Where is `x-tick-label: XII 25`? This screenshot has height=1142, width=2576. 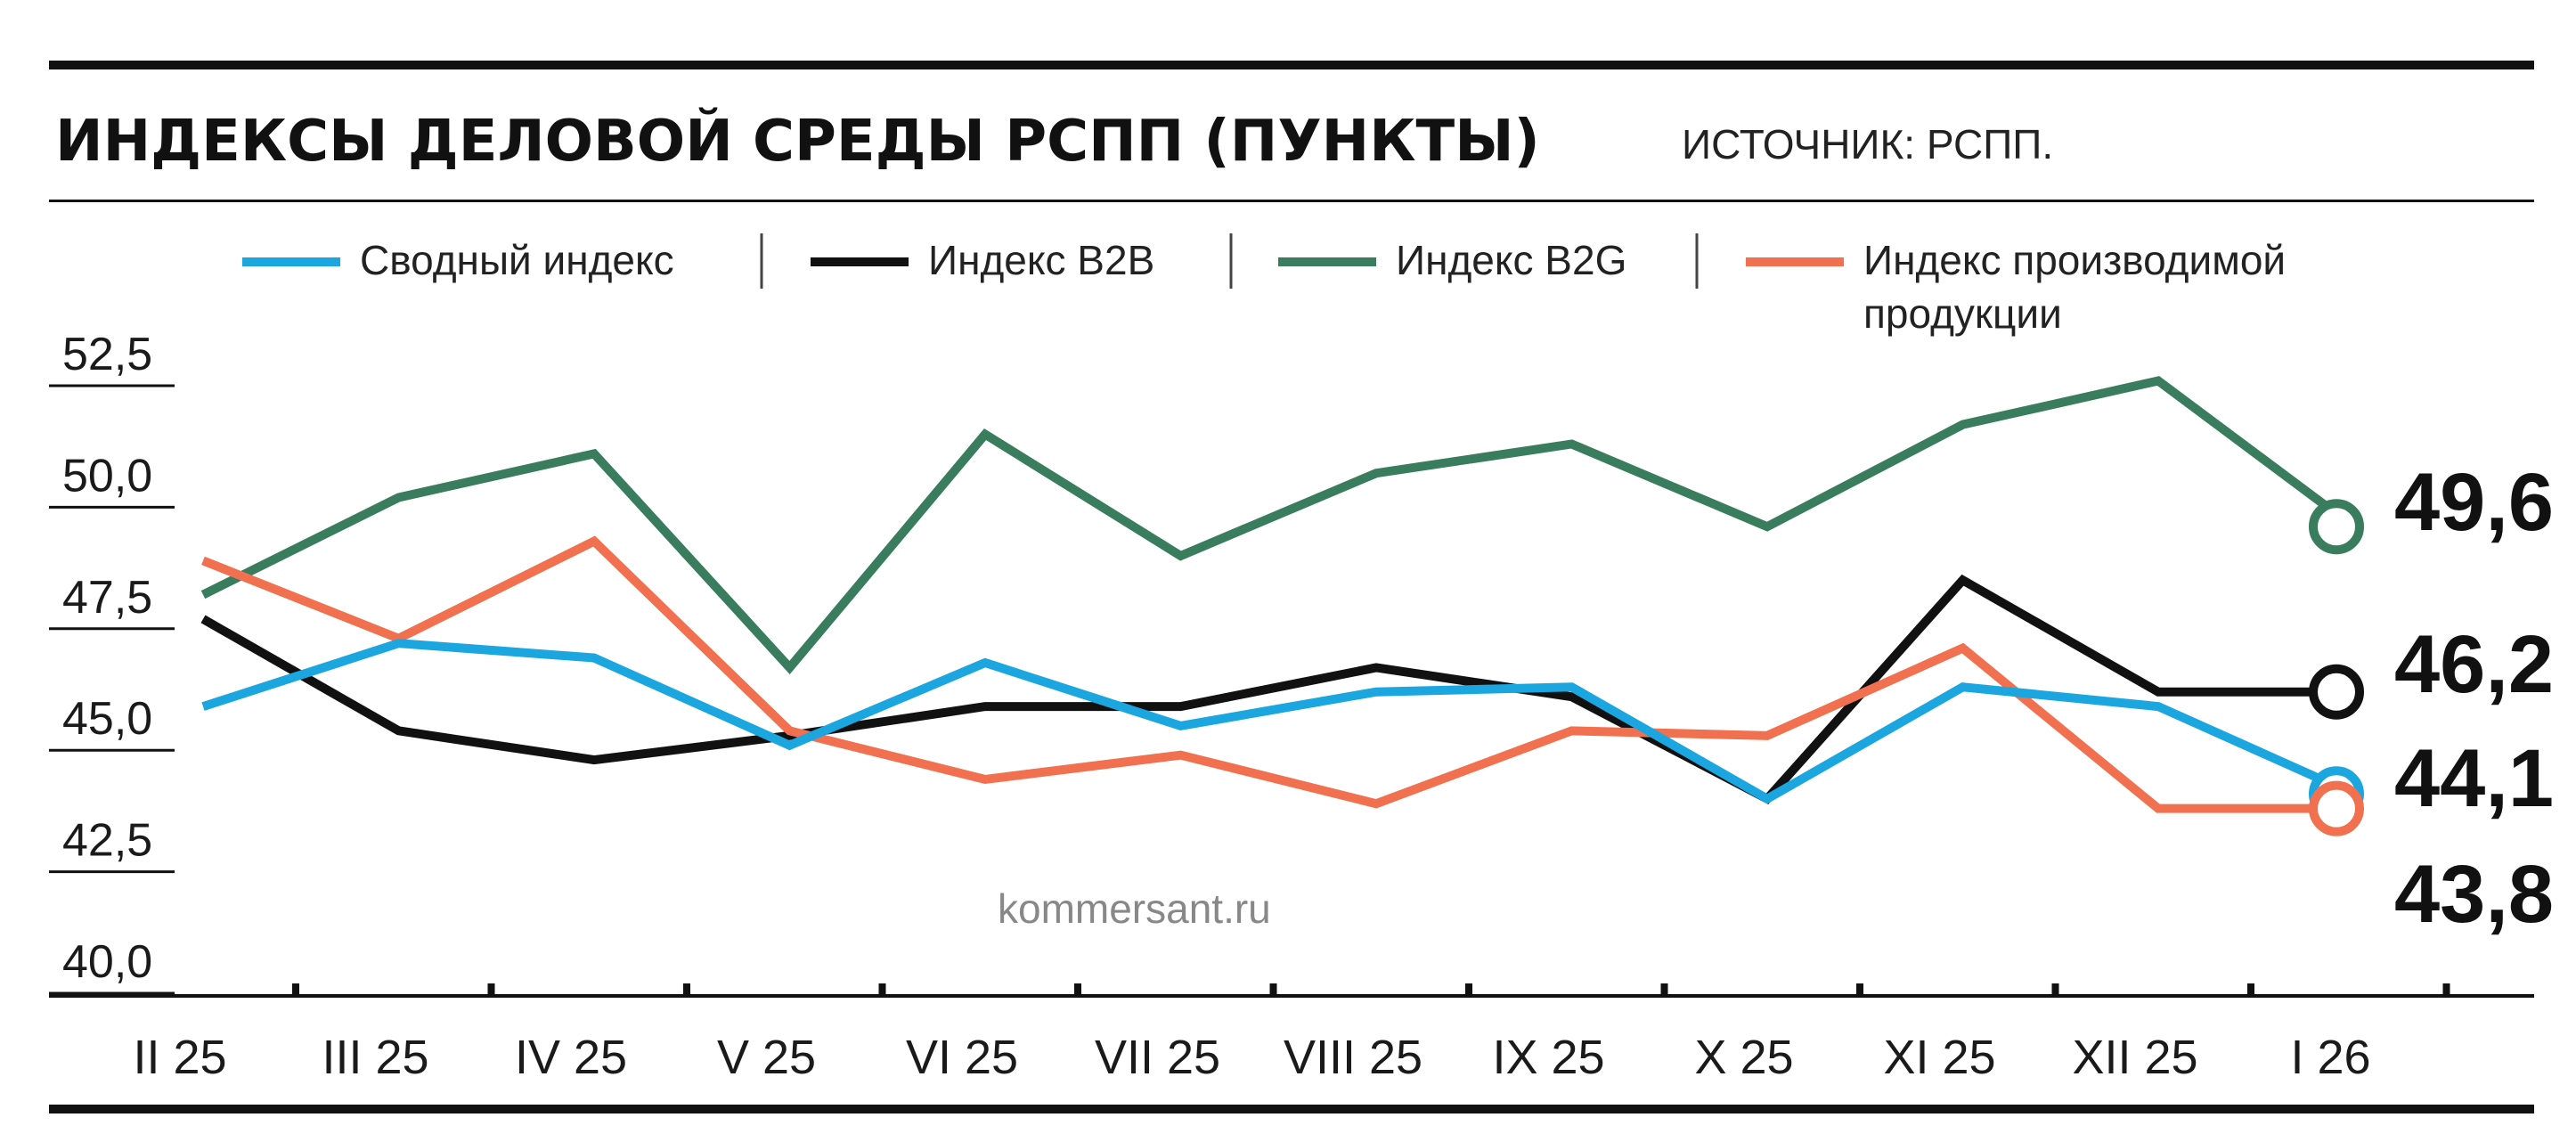 x-tick-label: XII 25 is located at coordinates (2134, 1057).